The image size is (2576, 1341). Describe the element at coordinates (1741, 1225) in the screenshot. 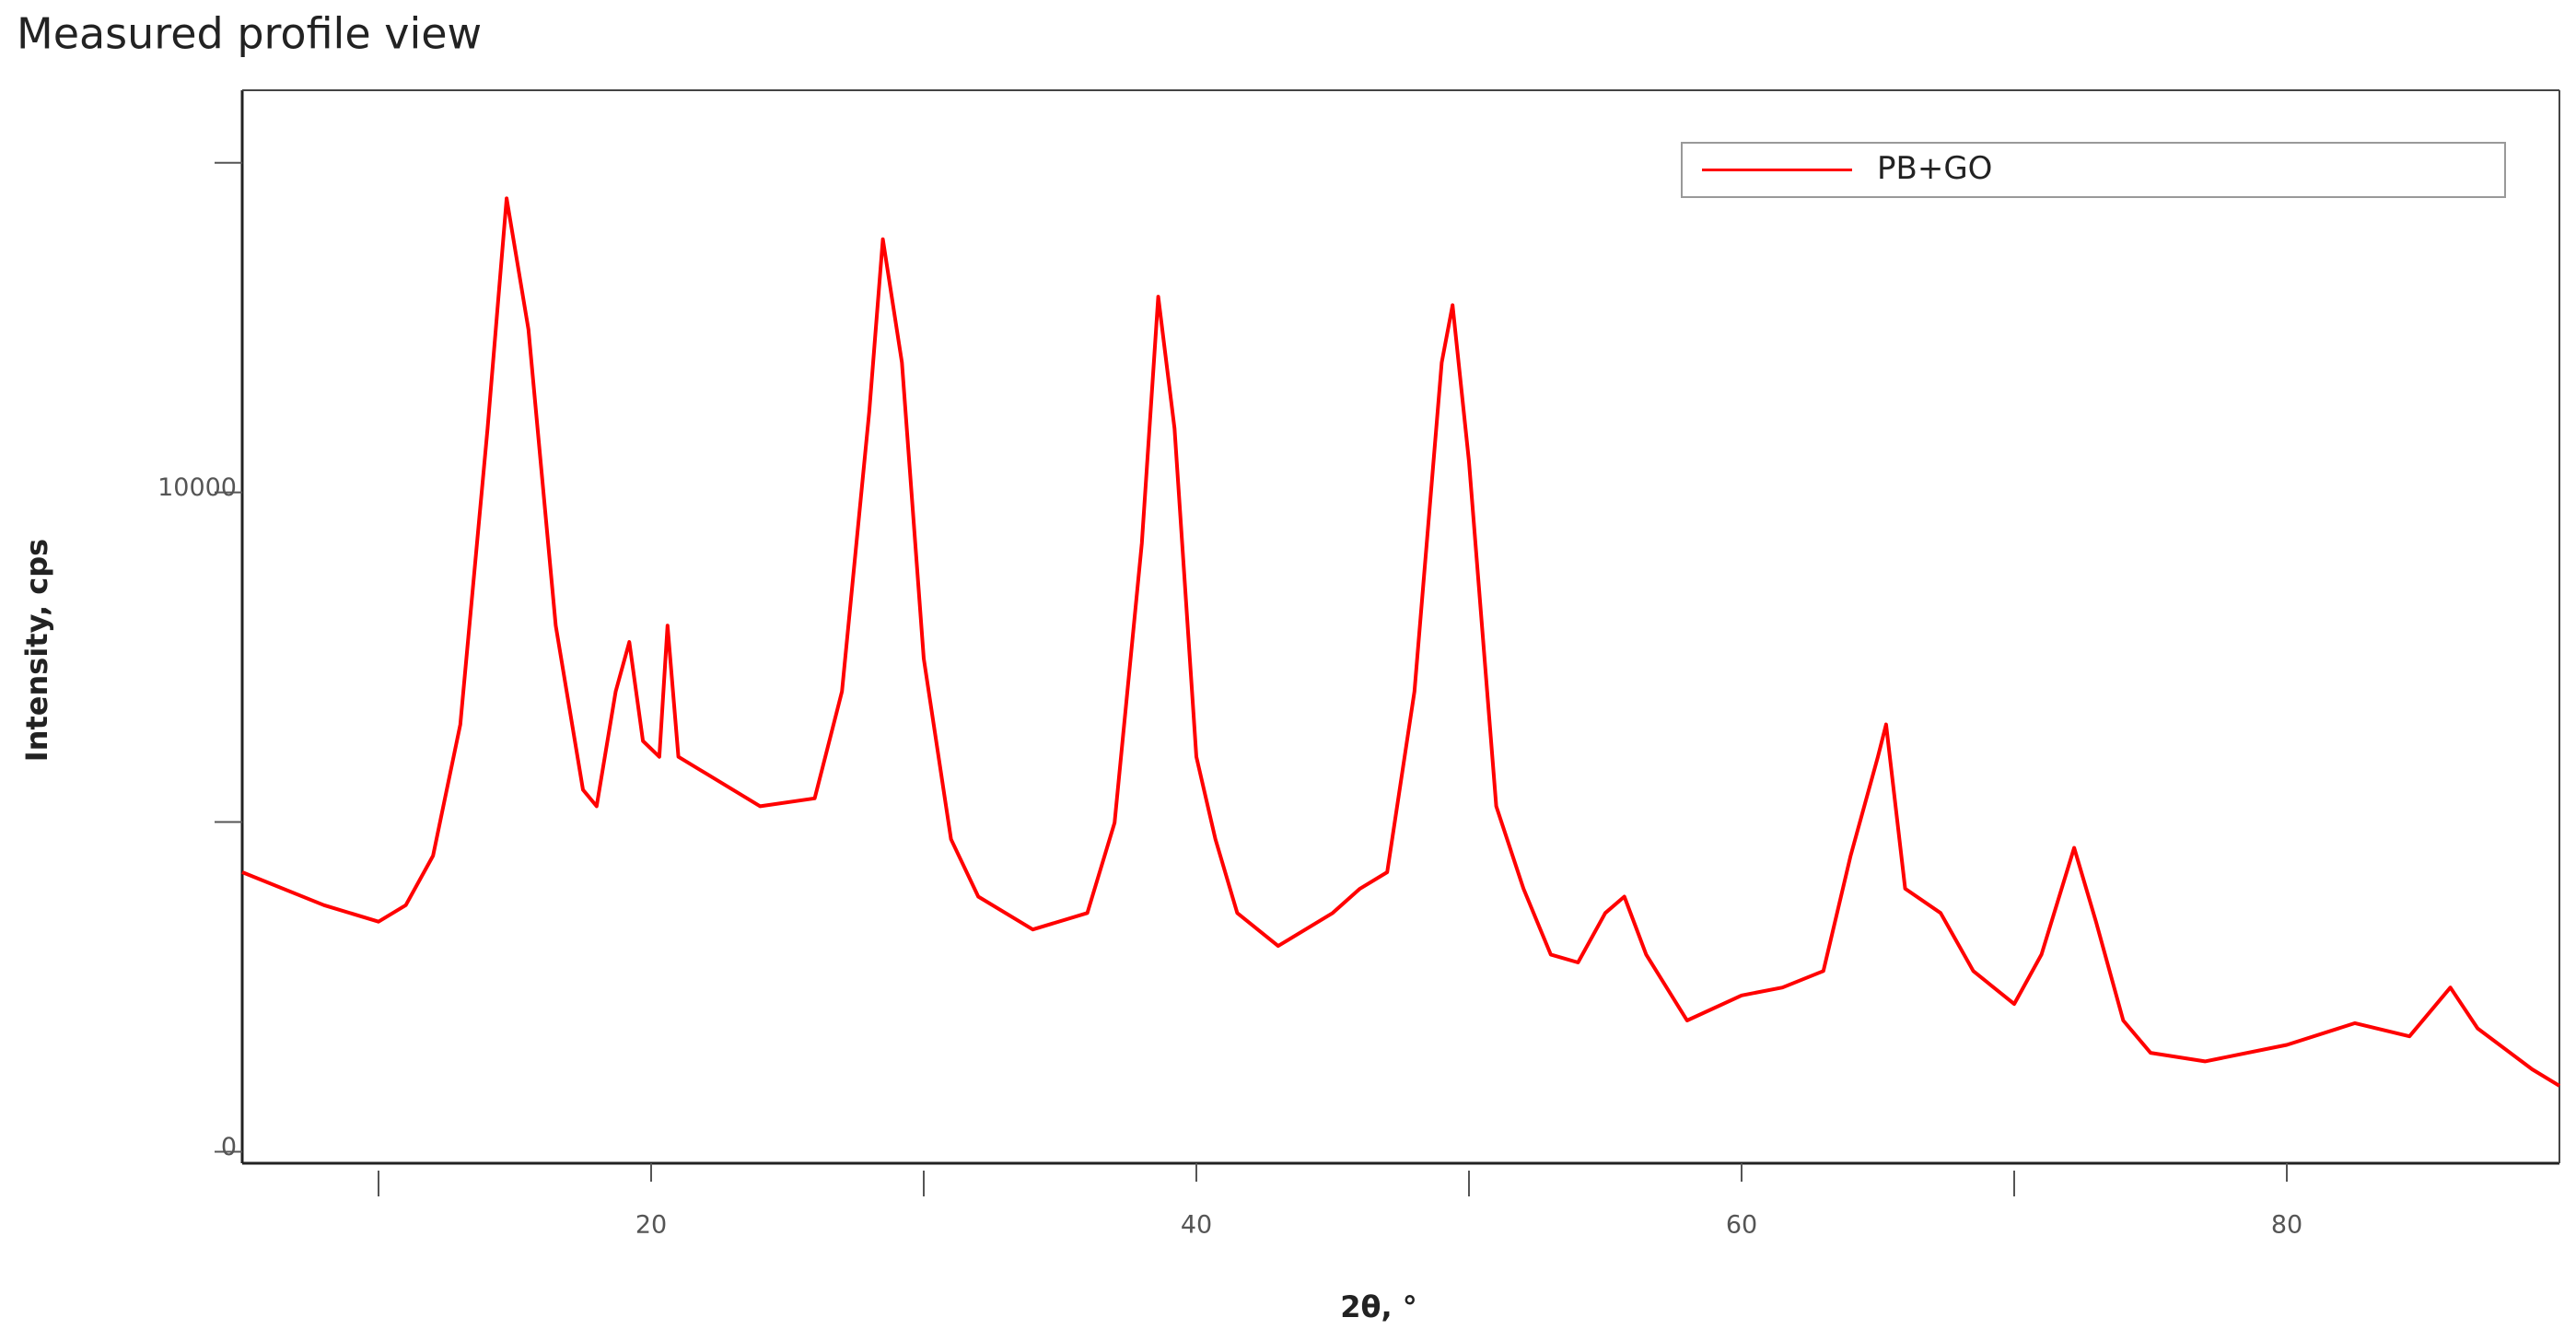

I see `x-tick-label: 60` at that location.